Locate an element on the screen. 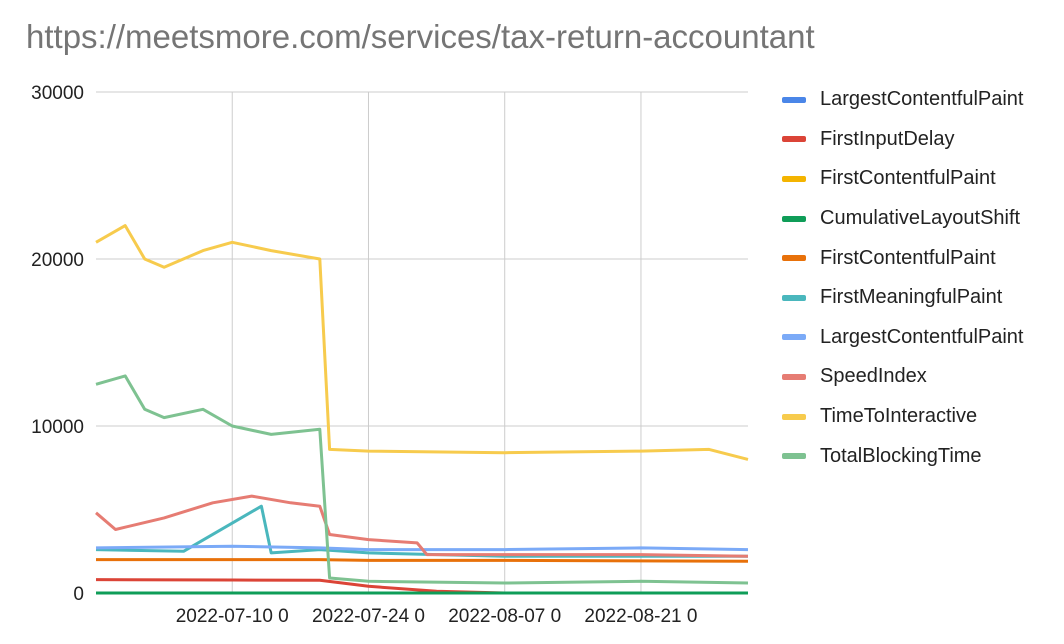 This screenshot has height=644, width=1064. legend-label: FirstMeaningfulPaint is located at coordinates (911, 297).